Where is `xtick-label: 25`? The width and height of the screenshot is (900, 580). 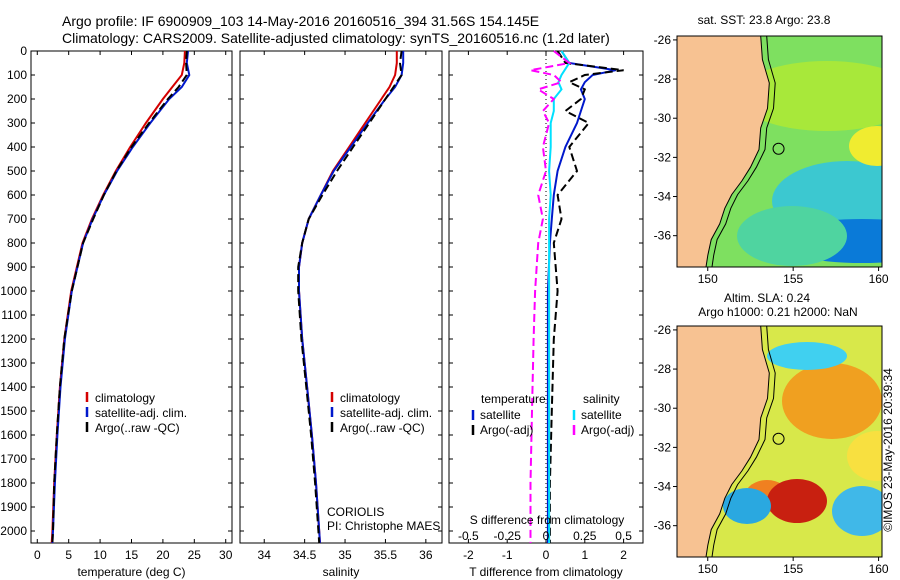
xtick-label: 25 is located at coordinates (195, 555).